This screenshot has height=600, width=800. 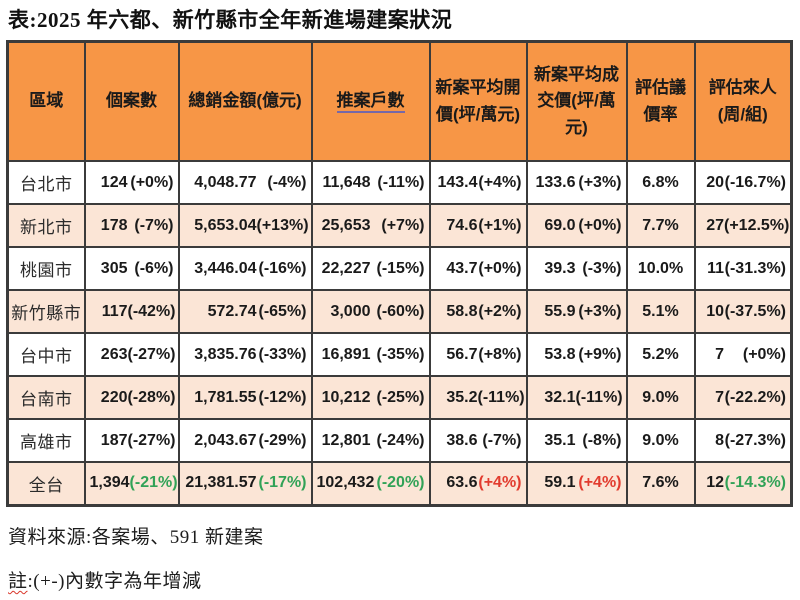 I want to click on value-cell: 7 (+0%), so click(x=743, y=354).